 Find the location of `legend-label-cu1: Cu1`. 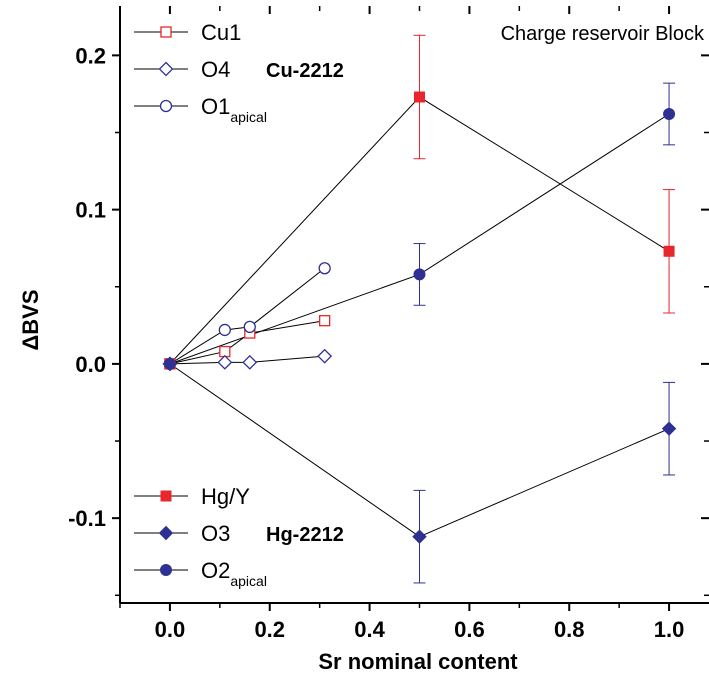

legend-label-cu1: Cu1 is located at coordinates (221, 32).